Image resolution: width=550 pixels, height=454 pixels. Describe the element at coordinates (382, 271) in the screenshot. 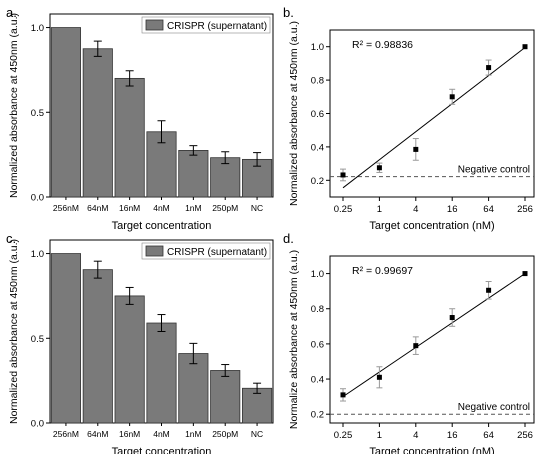

I see `r-squared-annotation: R² = 0.99697` at that location.